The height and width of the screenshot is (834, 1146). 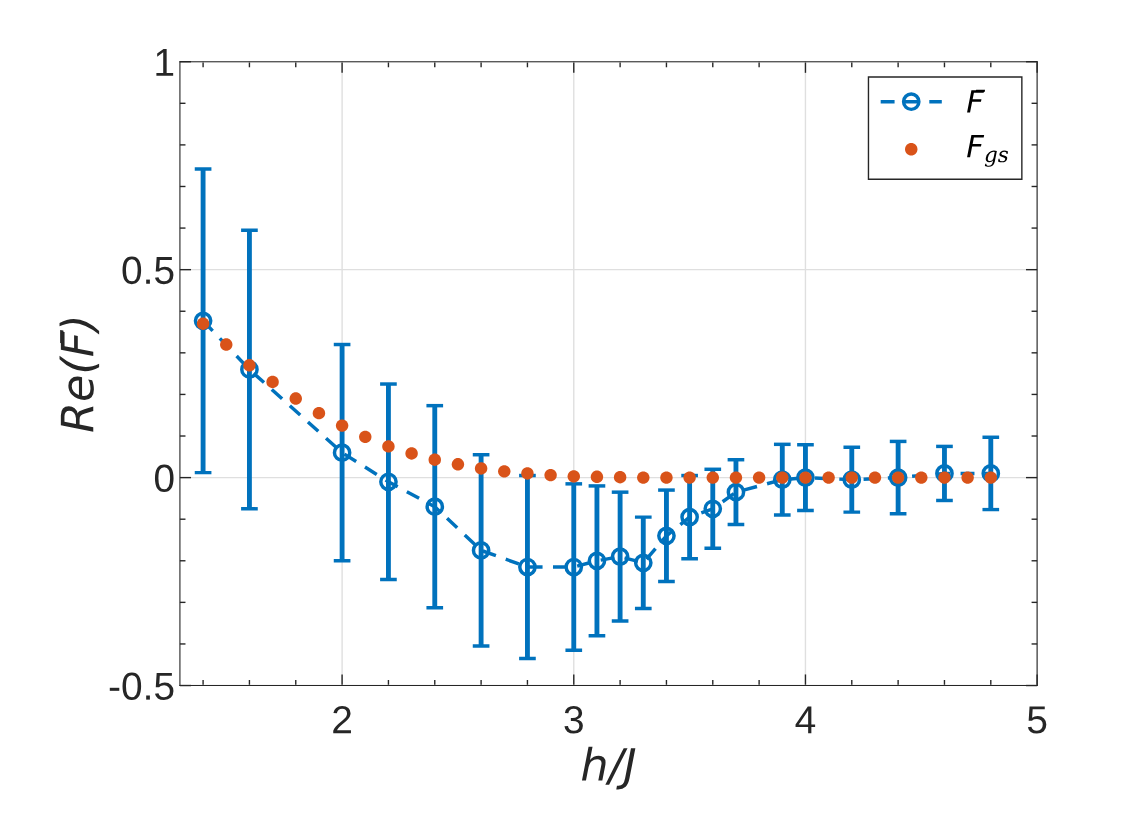 I want to click on x-axis-title: h/J, so click(x=608, y=768).